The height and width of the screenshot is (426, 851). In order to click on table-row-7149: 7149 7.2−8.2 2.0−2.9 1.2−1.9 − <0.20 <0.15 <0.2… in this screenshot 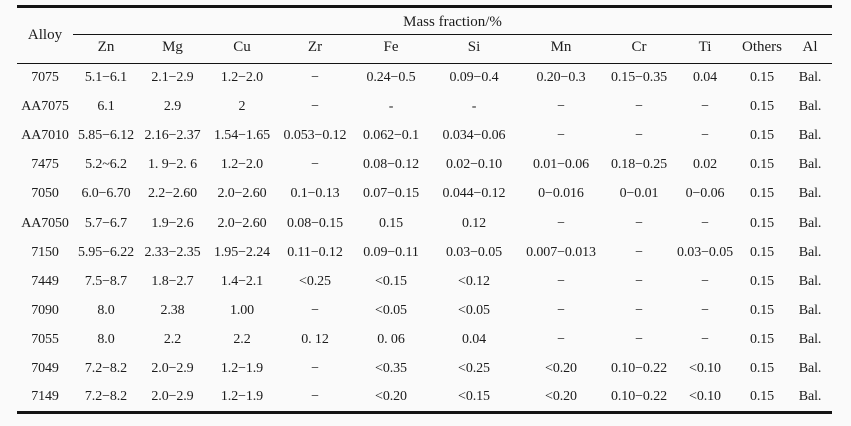, I will do `click(424, 398)`.